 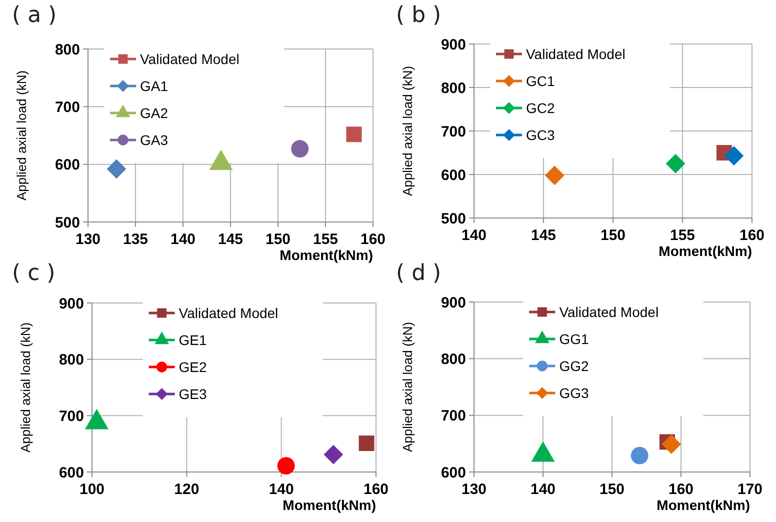 What do you see at coordinates (419, 15) in the screenshot?
I see `chart-title: ( b )` at bounding box center [419, 15].